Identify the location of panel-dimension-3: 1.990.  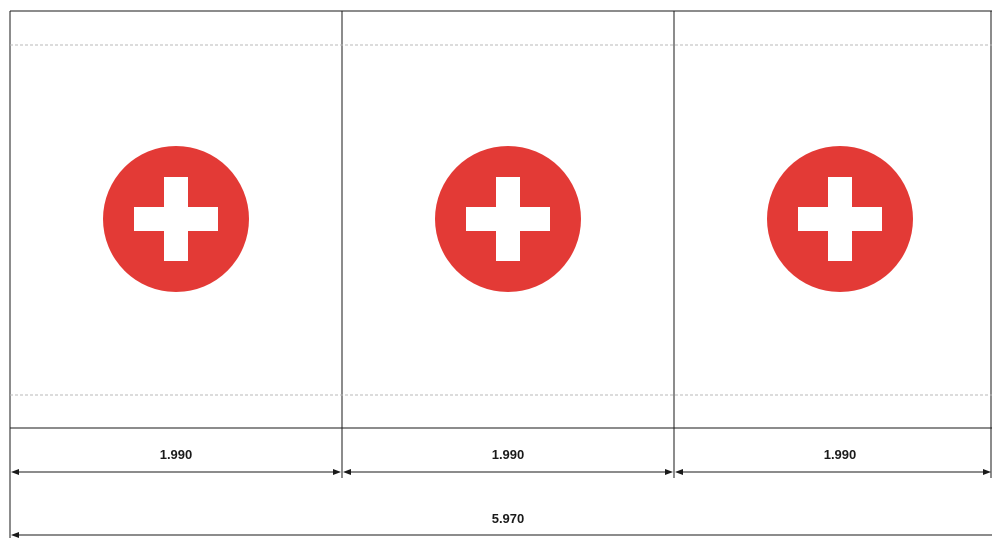
(833, 461).